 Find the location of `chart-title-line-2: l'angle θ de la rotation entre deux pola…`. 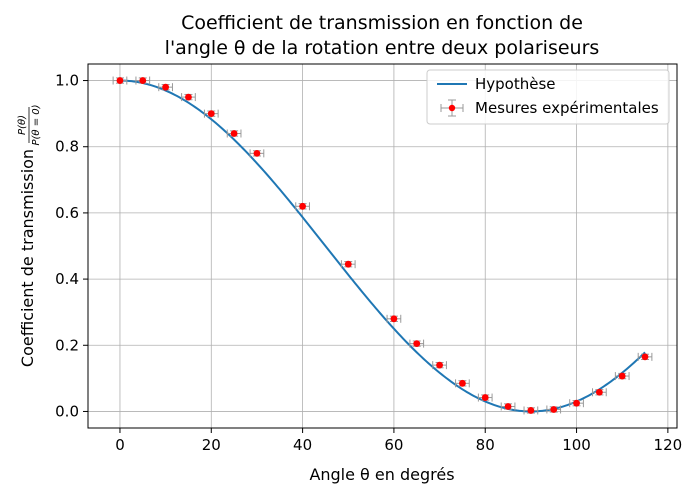

chart-title-line-2: l'angle θ de la rotation entre deux pola… is located at coordinates (382, 48).